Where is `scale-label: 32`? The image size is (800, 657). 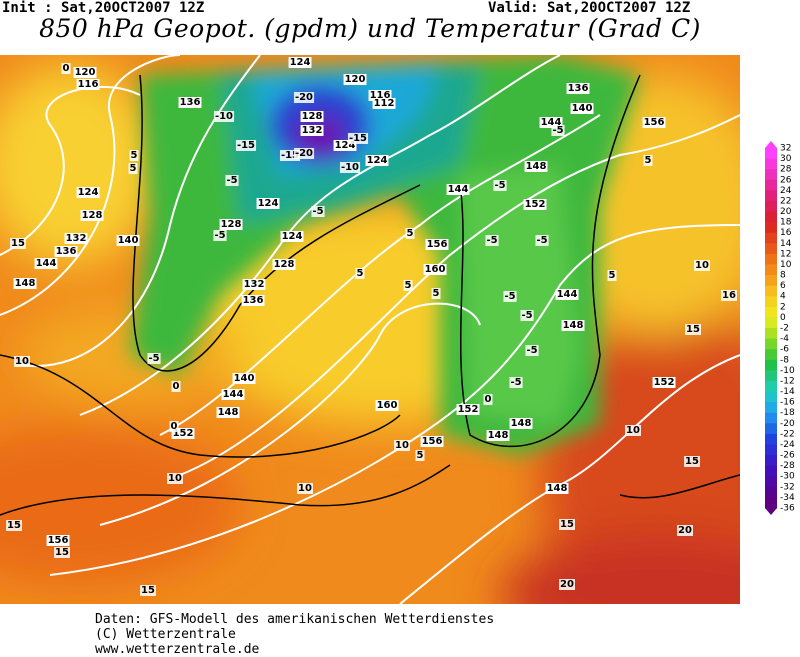
scale-label: 32 is located at coordinates (785, 149).